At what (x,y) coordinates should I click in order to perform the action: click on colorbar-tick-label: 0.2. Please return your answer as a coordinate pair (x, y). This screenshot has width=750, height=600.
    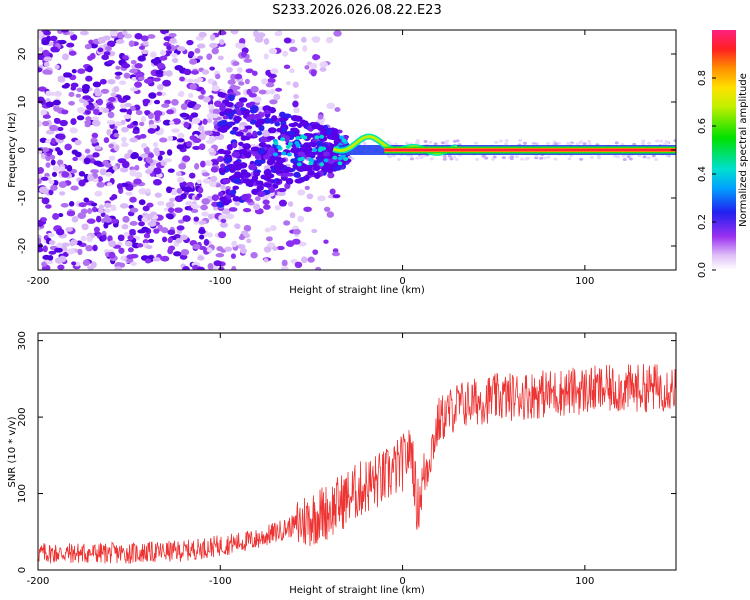
    Looking at the image, I should click on (702, 222).